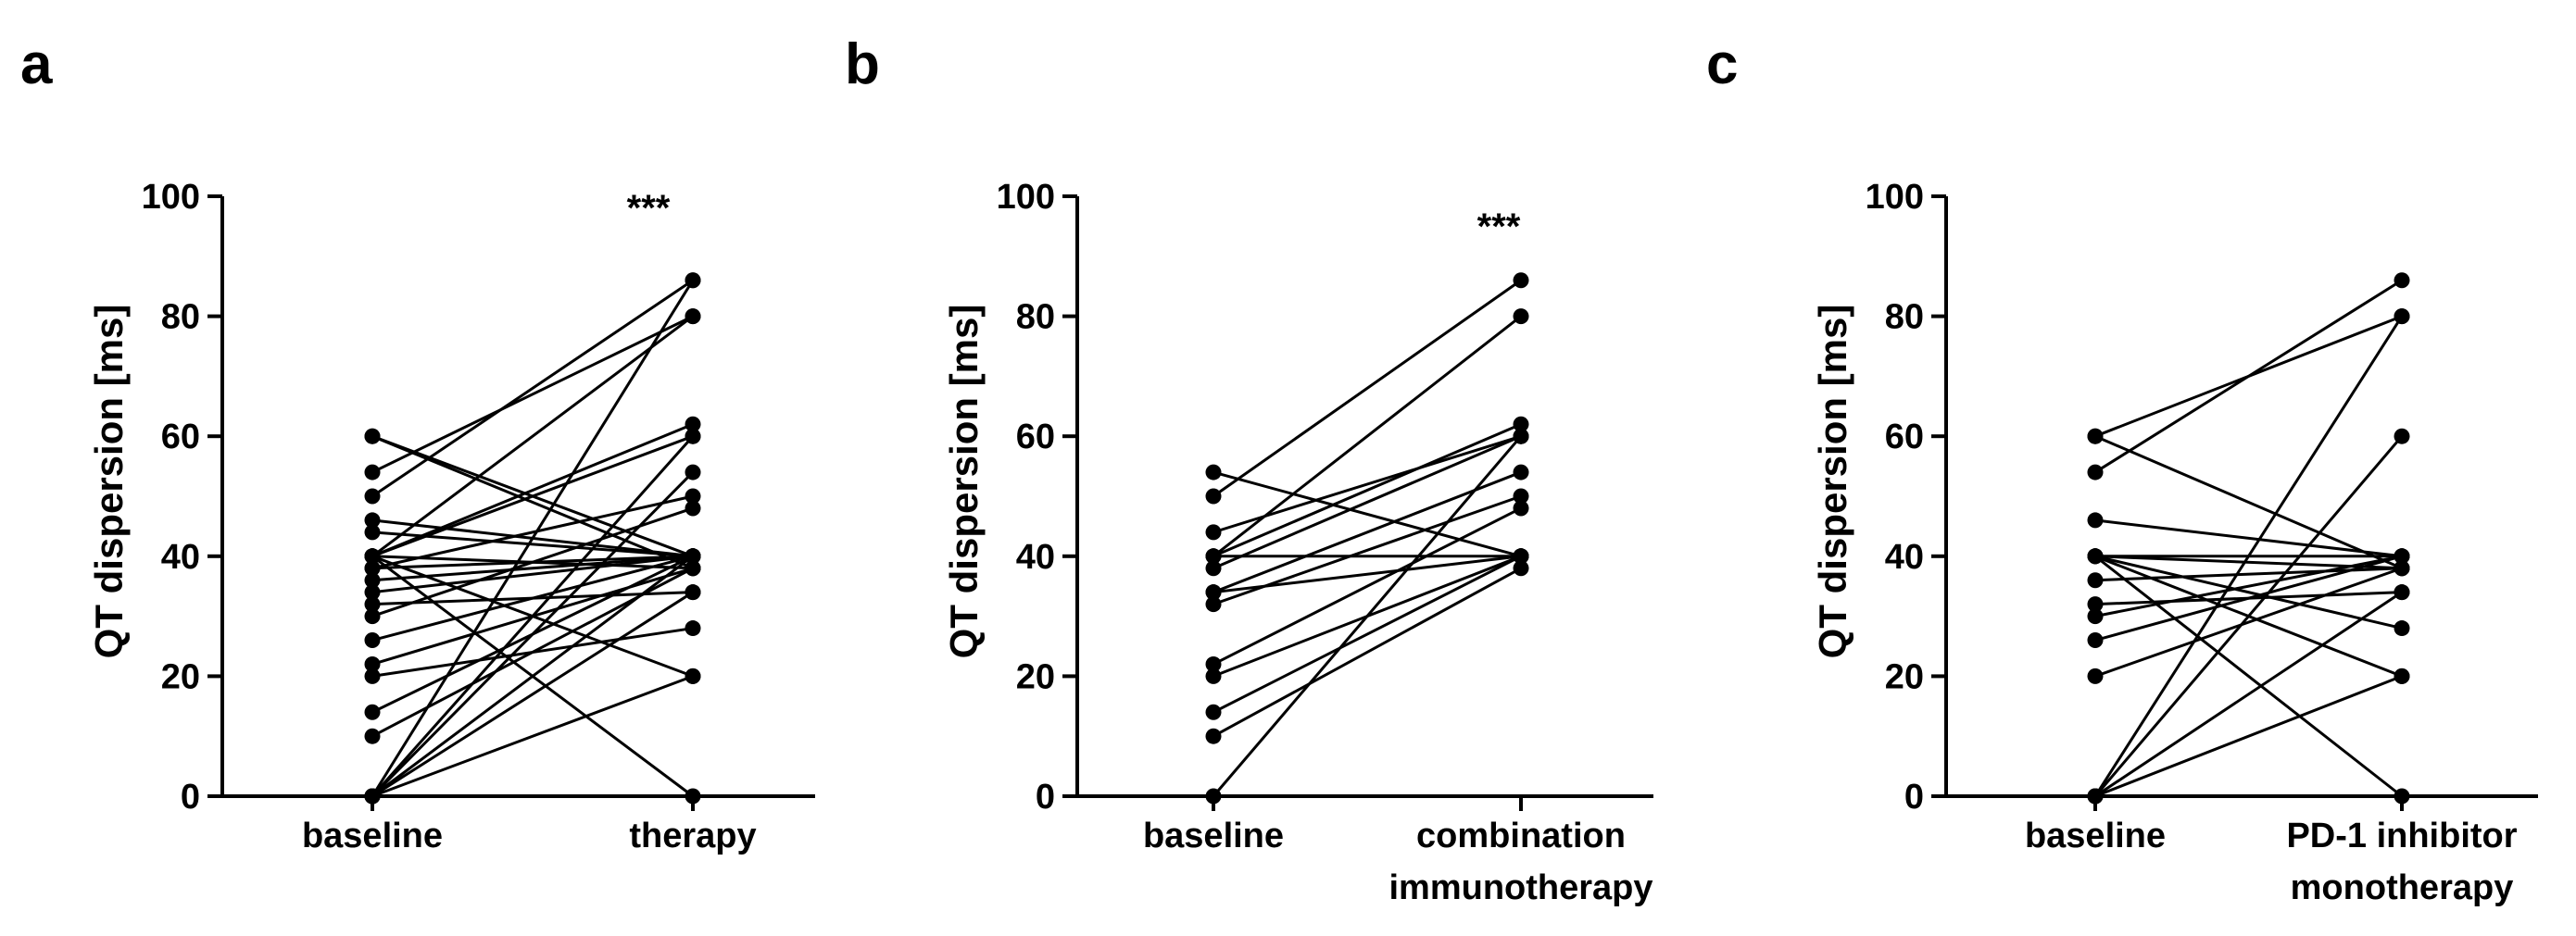  I want to click on y-ticks-b: 0 20 40 60 80 100, so click(1260, 497).